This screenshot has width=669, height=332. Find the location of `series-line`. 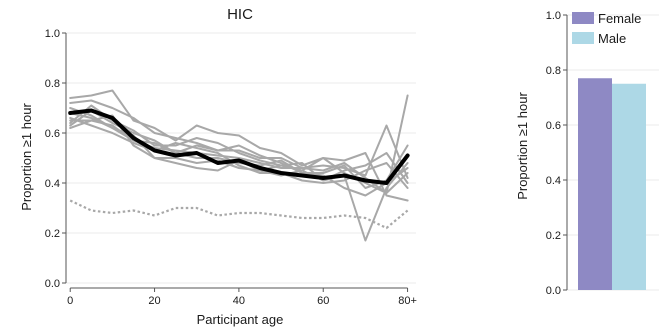

series-line is located at coordinates (239, 139).